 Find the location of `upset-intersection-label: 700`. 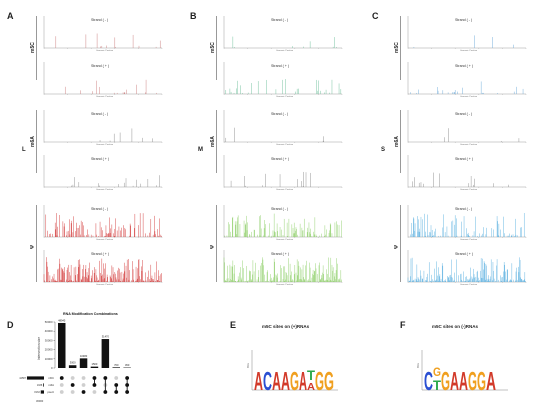

upset-intersection-label: 700 is located at coordinates (116, 365).